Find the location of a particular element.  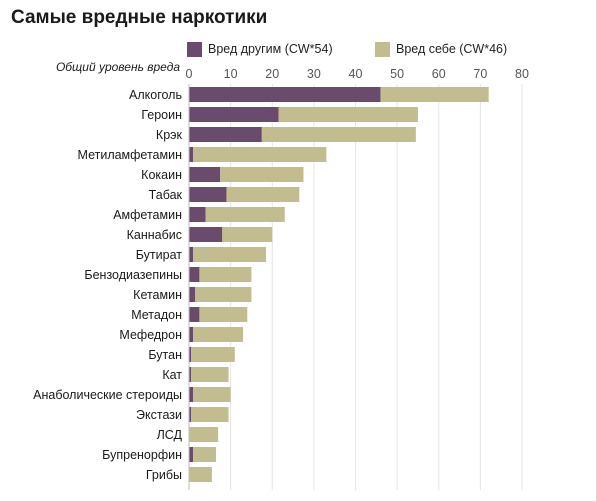

category-label: ЛСД is located at coordinates (170, 435).